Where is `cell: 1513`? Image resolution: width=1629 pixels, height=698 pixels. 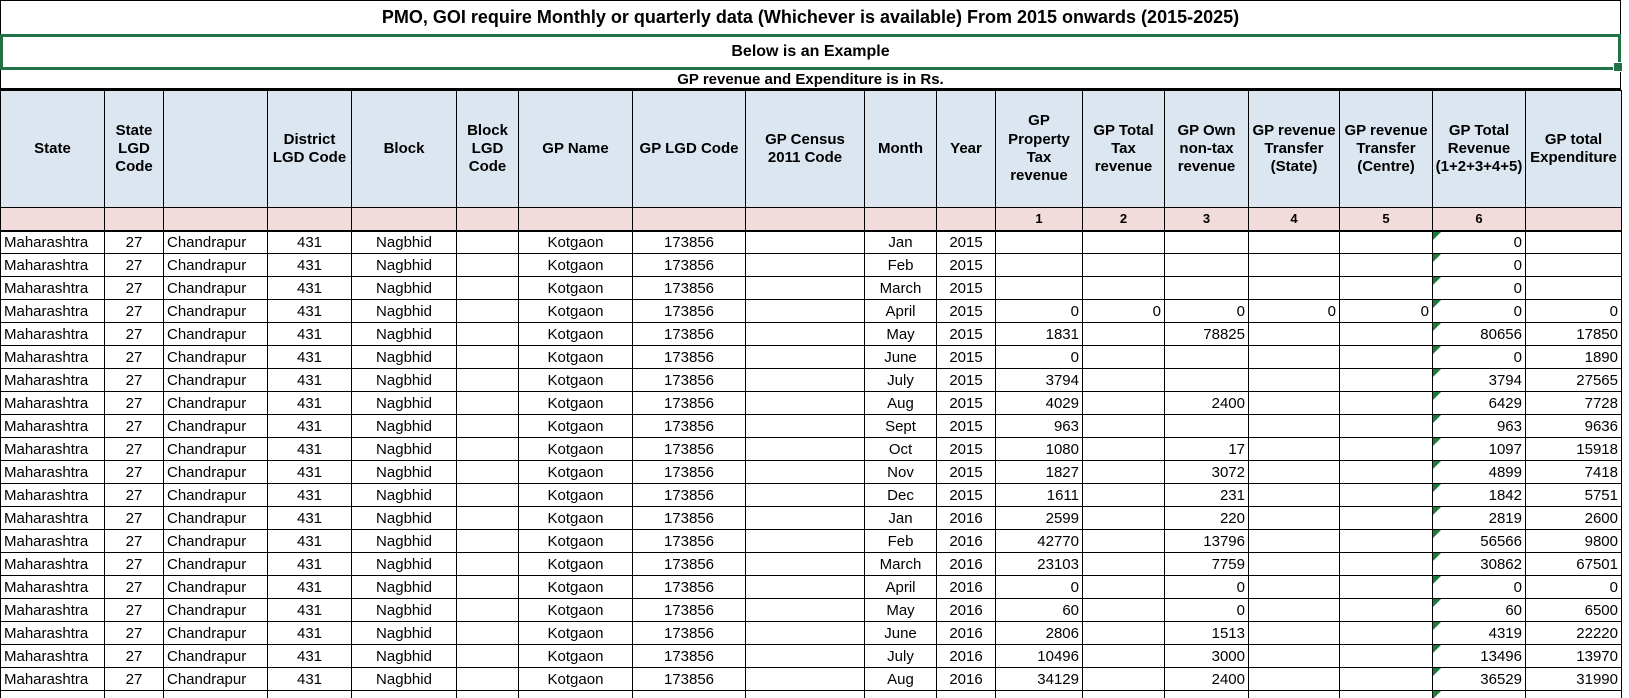 cell: 1513 is located at coordinates (1206, 633).